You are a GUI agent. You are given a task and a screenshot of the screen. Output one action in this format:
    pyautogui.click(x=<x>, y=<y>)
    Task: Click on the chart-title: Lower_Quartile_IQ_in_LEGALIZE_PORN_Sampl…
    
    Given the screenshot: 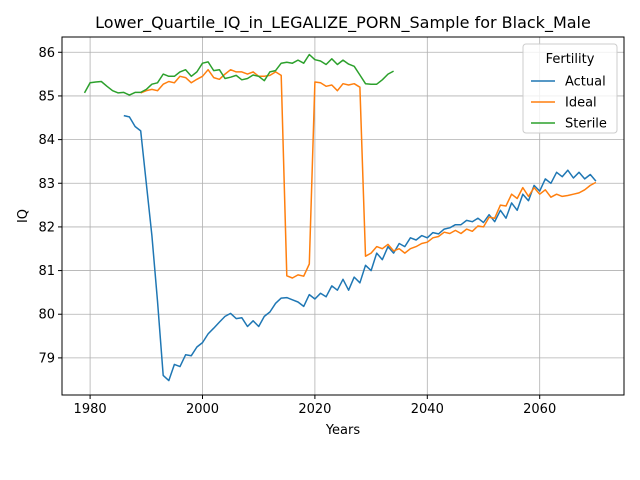 What is the action you would take?
    pyautogui.click(x=343, y=23)
    